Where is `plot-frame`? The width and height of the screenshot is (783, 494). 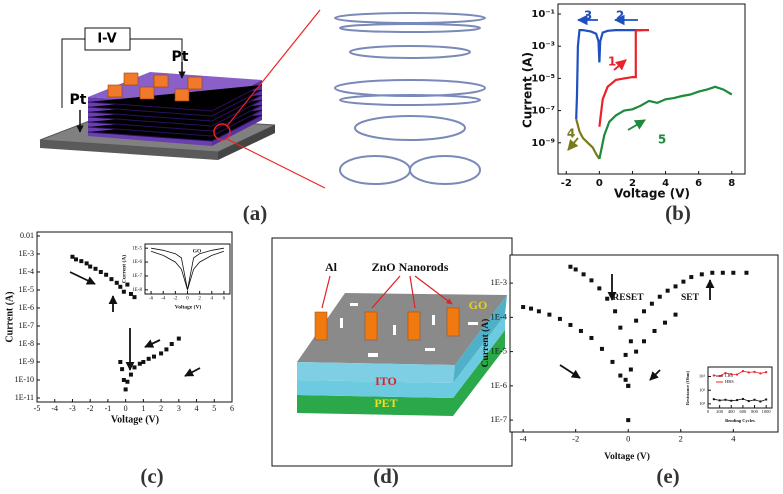 plot-frame is located at coordinates (187, 269).